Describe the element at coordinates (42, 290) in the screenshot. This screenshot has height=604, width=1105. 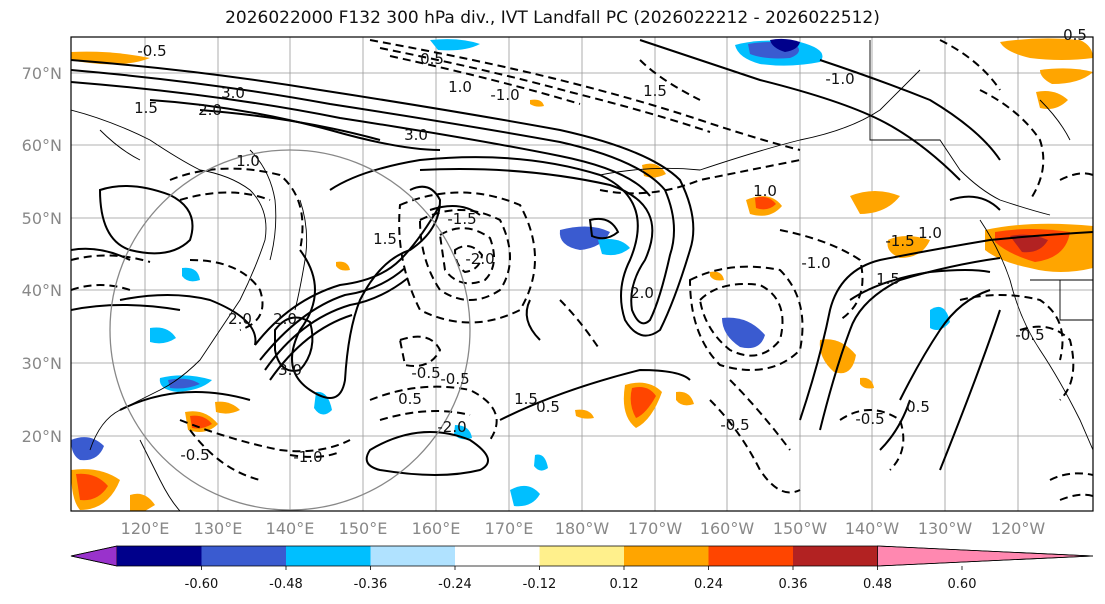
I see `lat-label: 40°N` at that location.